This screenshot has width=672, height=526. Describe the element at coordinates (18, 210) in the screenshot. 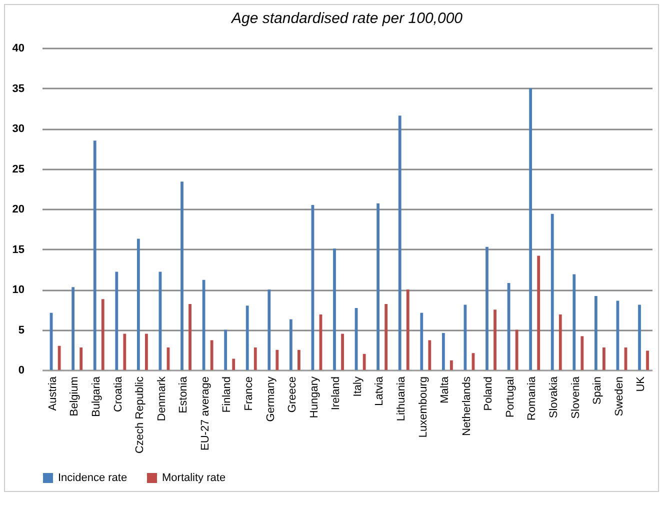

I see `y-tick-label: 20` at that location.